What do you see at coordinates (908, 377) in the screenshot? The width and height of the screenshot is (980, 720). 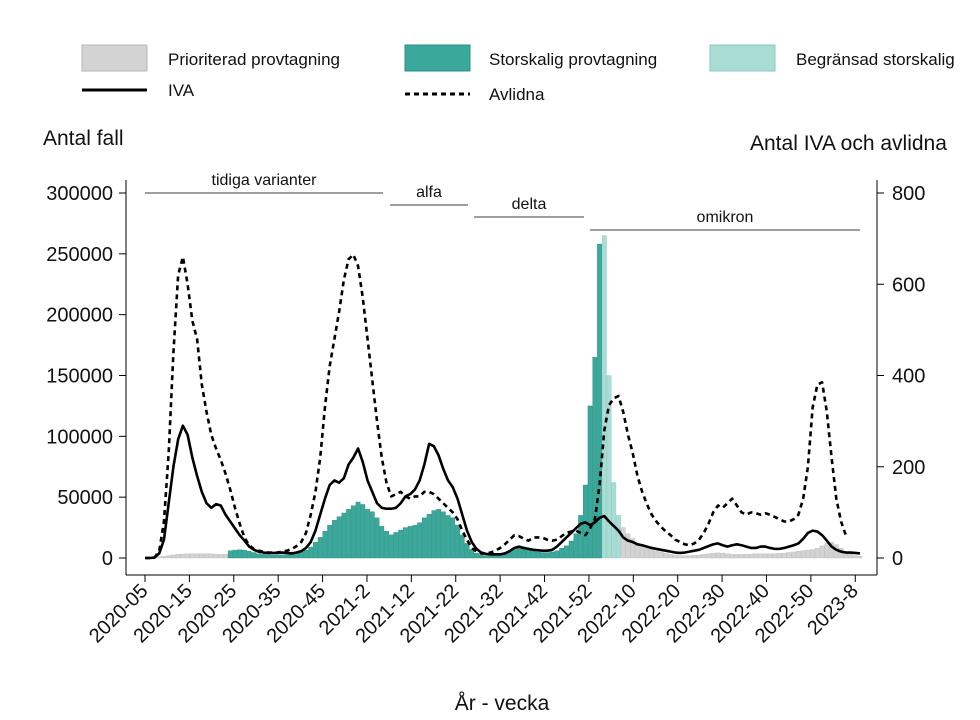 I see `y-right-tick-label: 400` at bounding box center [908, 377].